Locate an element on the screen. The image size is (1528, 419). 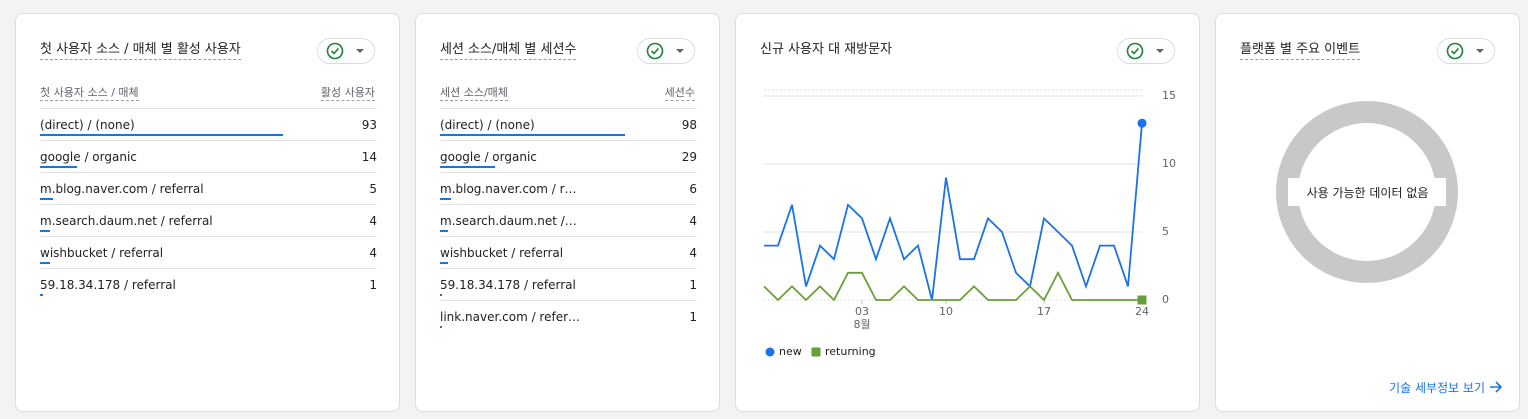
table-row: m.search.daum.net / referral 4 is located at coordinates (208, 220).